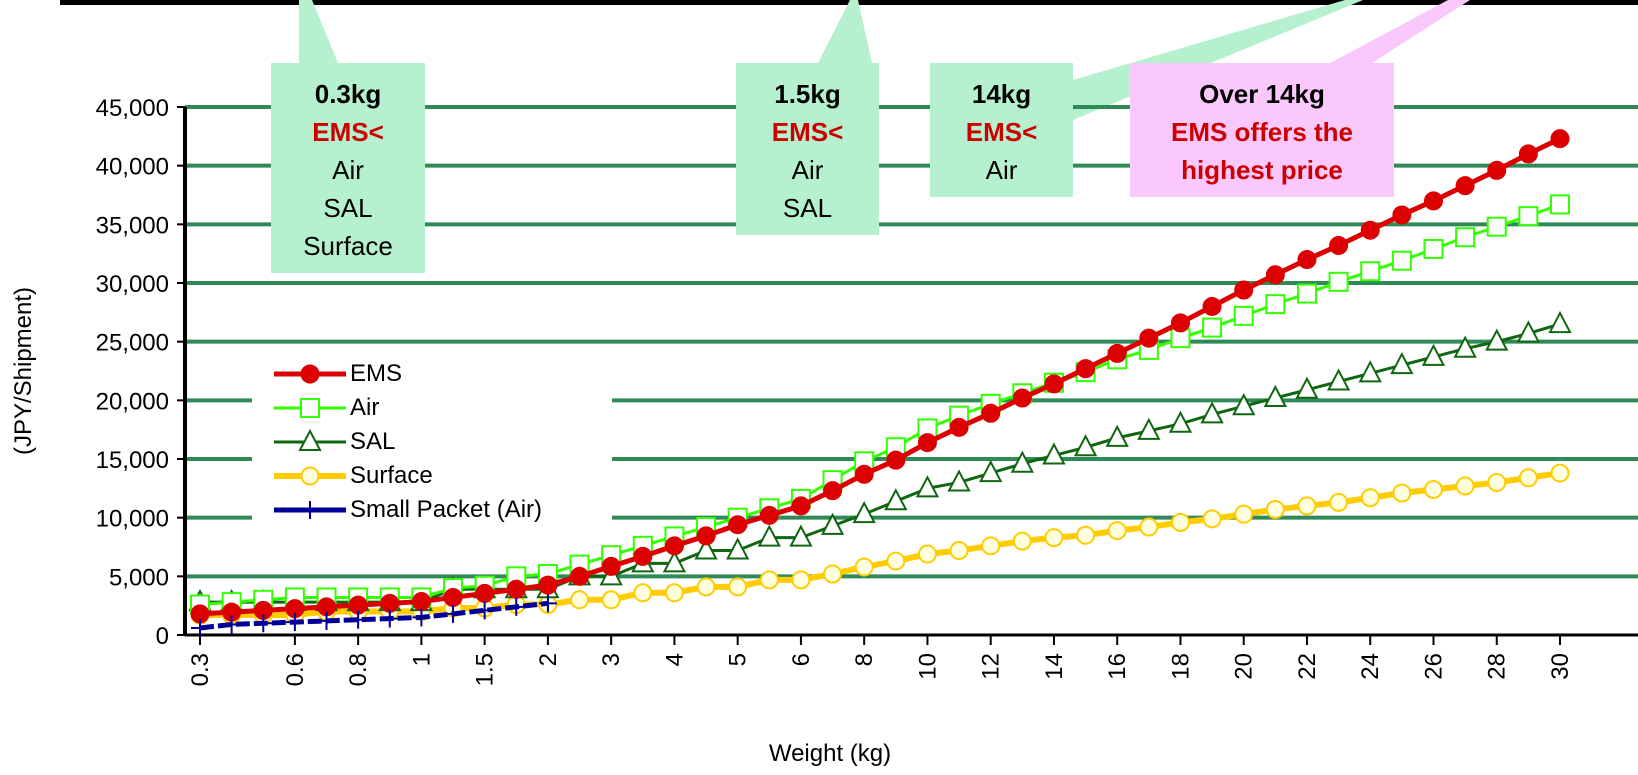 The height and width of the screenshot is (775, 1638). I want to click on annotation-weight: 0.3kg, so click(348, 94).